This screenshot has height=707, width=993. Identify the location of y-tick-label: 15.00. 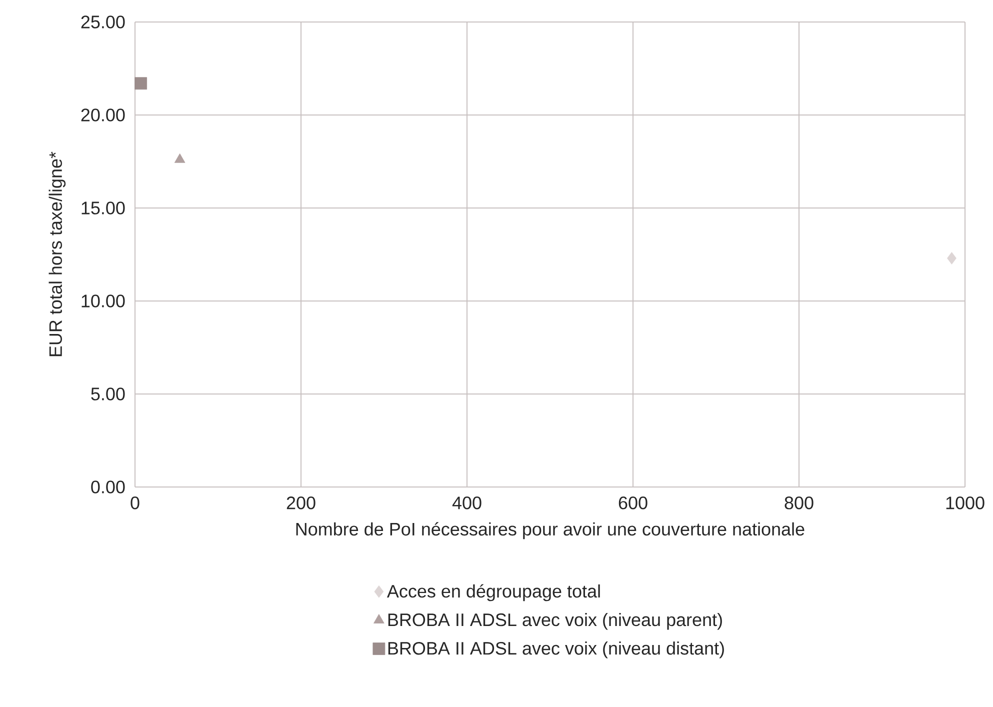
(103, 208).